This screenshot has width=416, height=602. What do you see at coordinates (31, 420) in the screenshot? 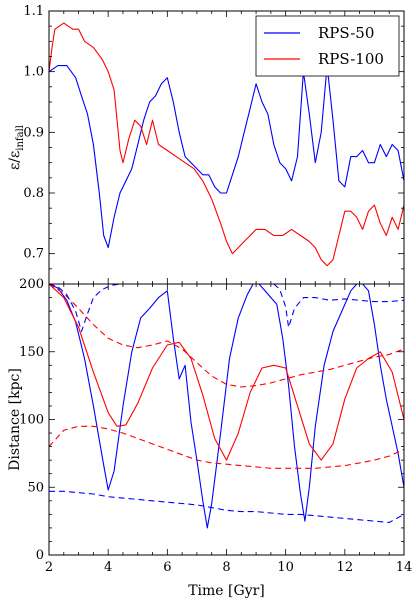
I see `bottom-y-tick-label: 100` at bounding box center [31, 420].